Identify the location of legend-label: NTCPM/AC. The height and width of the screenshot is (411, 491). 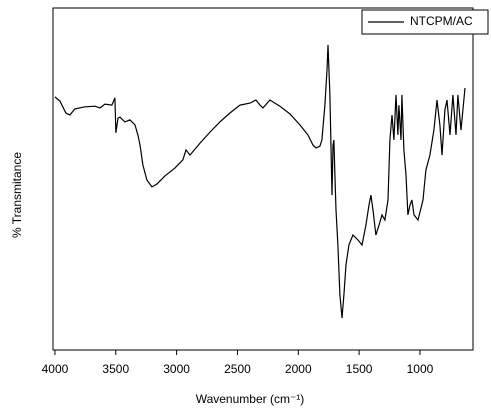
(441, 21).